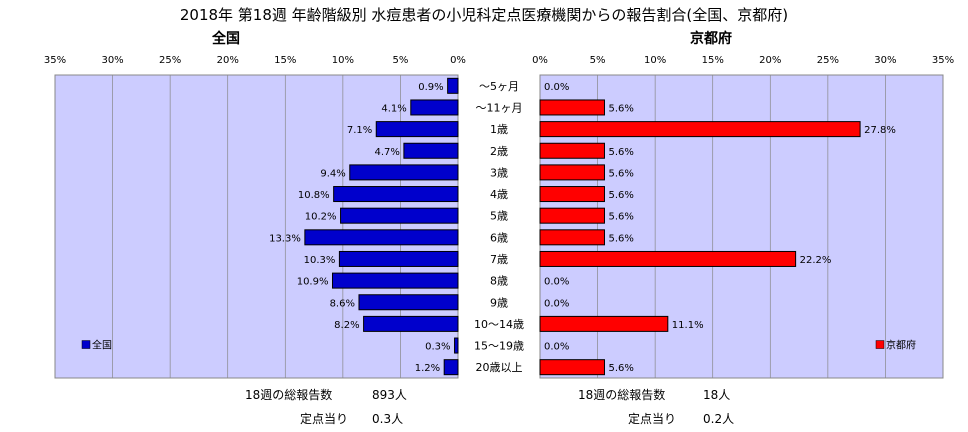 This screenshot has height=432, width=968. What do you see at coordinates (499, 324) in the screenshot?
I see `category-label: 10～14歳` at bounding box center [499, 324].